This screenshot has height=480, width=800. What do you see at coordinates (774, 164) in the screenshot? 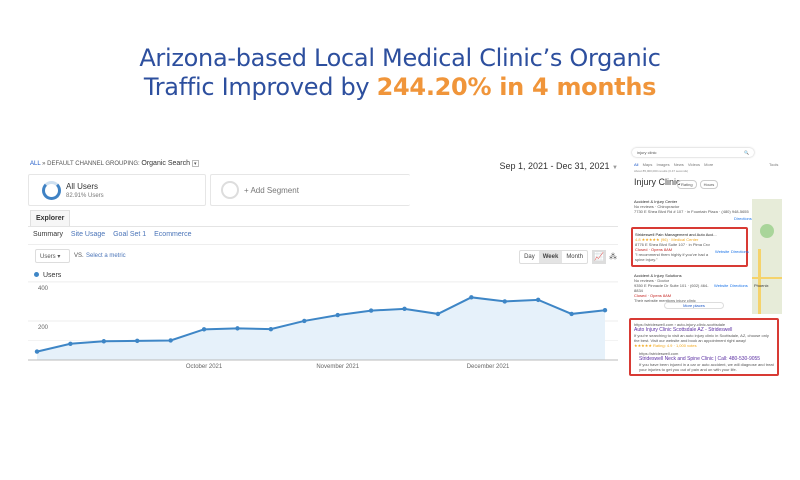
I see `nav-tools: Tools` at bounding box center [774, 164].